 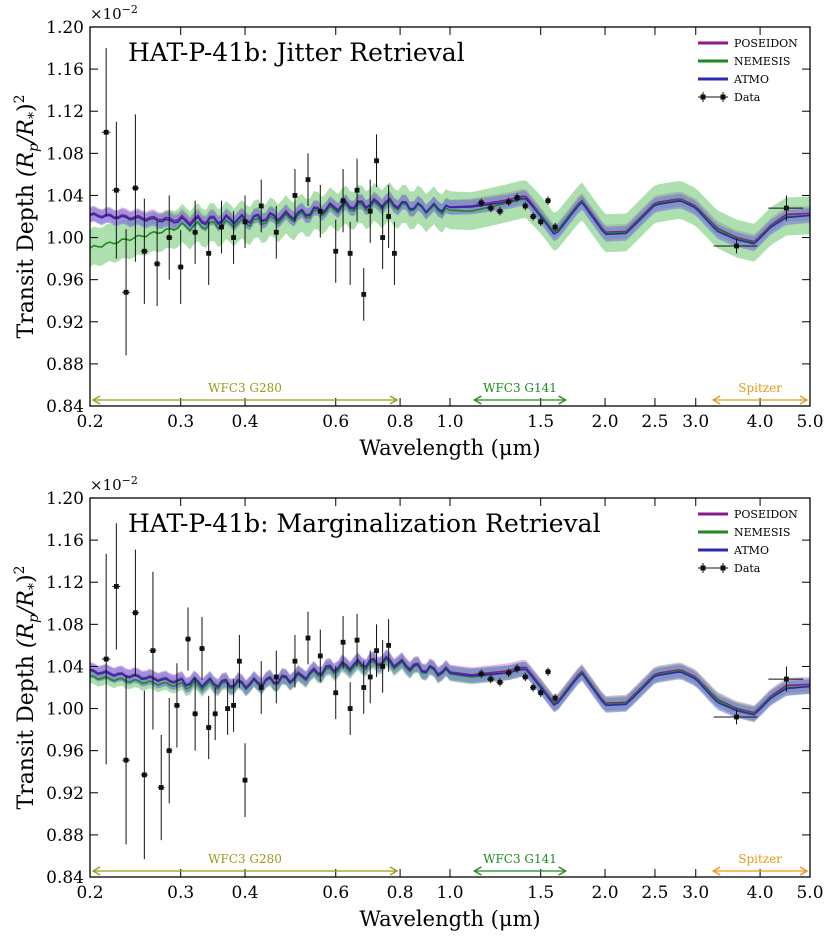 I want to click on y-tick-label: 1.08, so click(x=65, y=625).